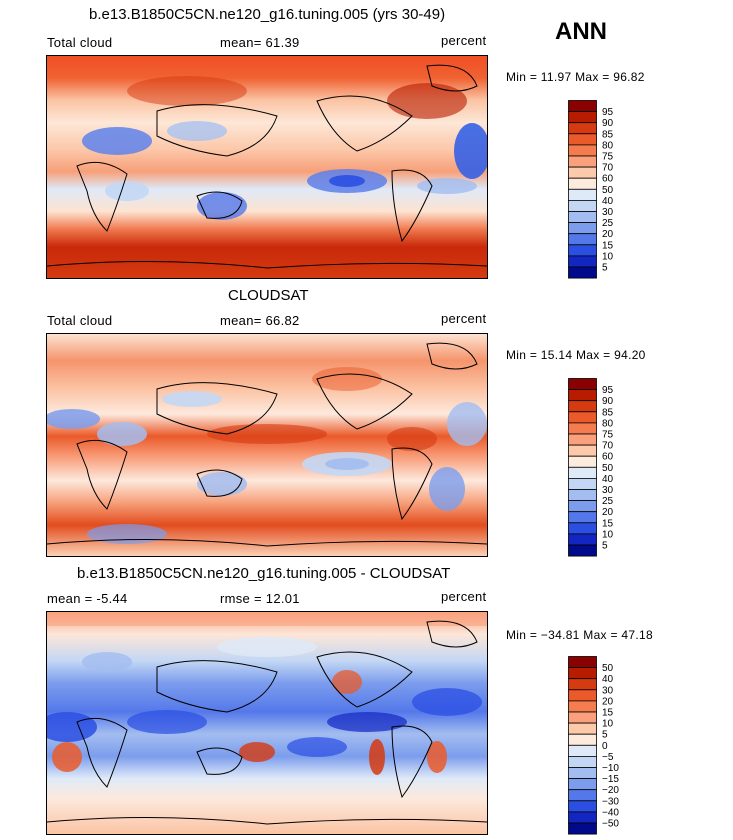 Image resolution: width=733 pixels, height=840 pixels. What do you see at coordinates (268, 295) in the screenshot?
I see `panel-2-title: CLOUDSAT` at bounding box center [268, 295].